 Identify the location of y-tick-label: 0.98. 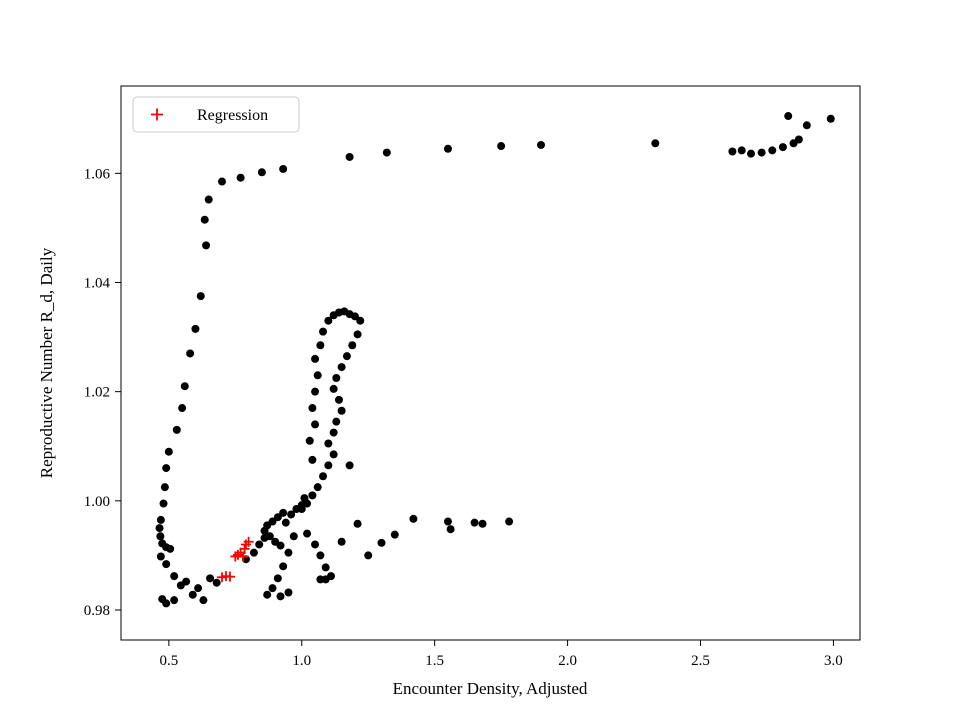
(97, 611).